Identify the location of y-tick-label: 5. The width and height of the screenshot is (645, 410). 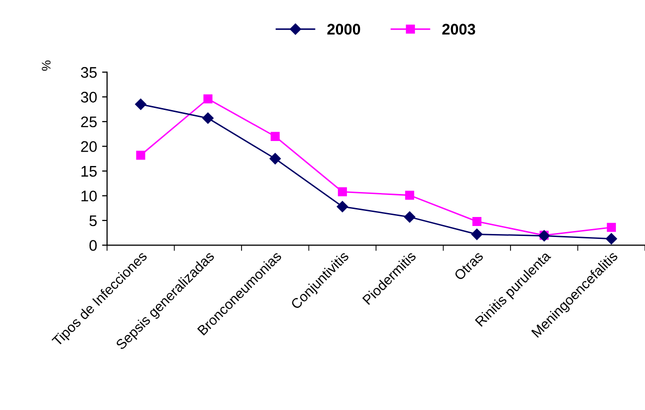
(93, 220).